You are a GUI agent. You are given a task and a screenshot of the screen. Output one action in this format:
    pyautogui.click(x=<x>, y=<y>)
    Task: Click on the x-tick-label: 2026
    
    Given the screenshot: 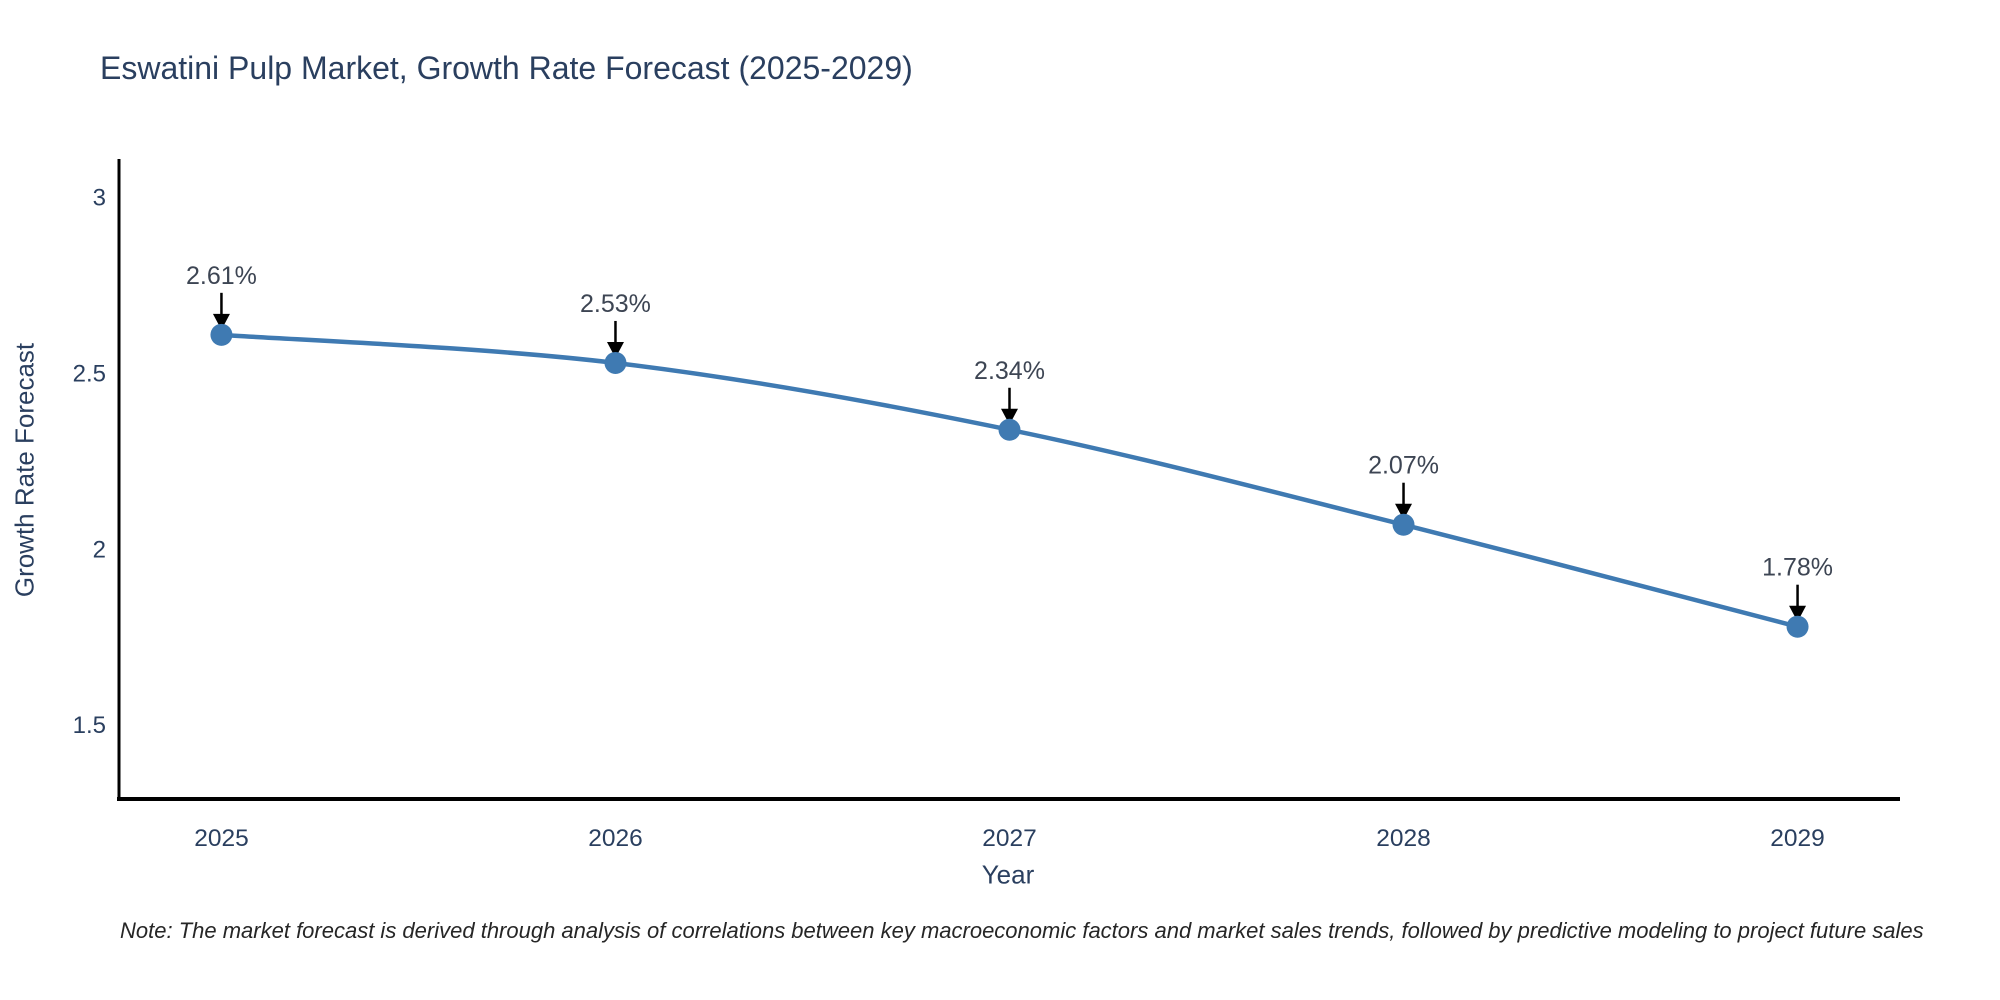 What is the action you would take?
    pyautogui.click(x=615, y=838)
    